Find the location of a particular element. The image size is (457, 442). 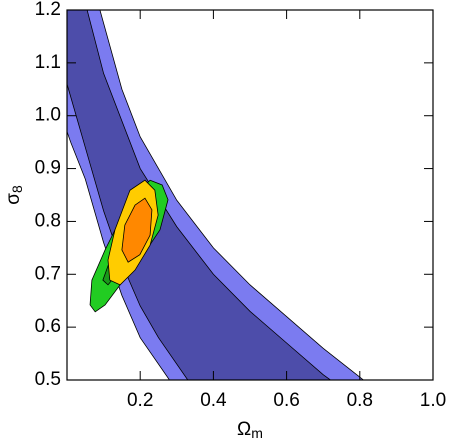

y-tick-label: 0.8 is located at coordinates (48, 220).